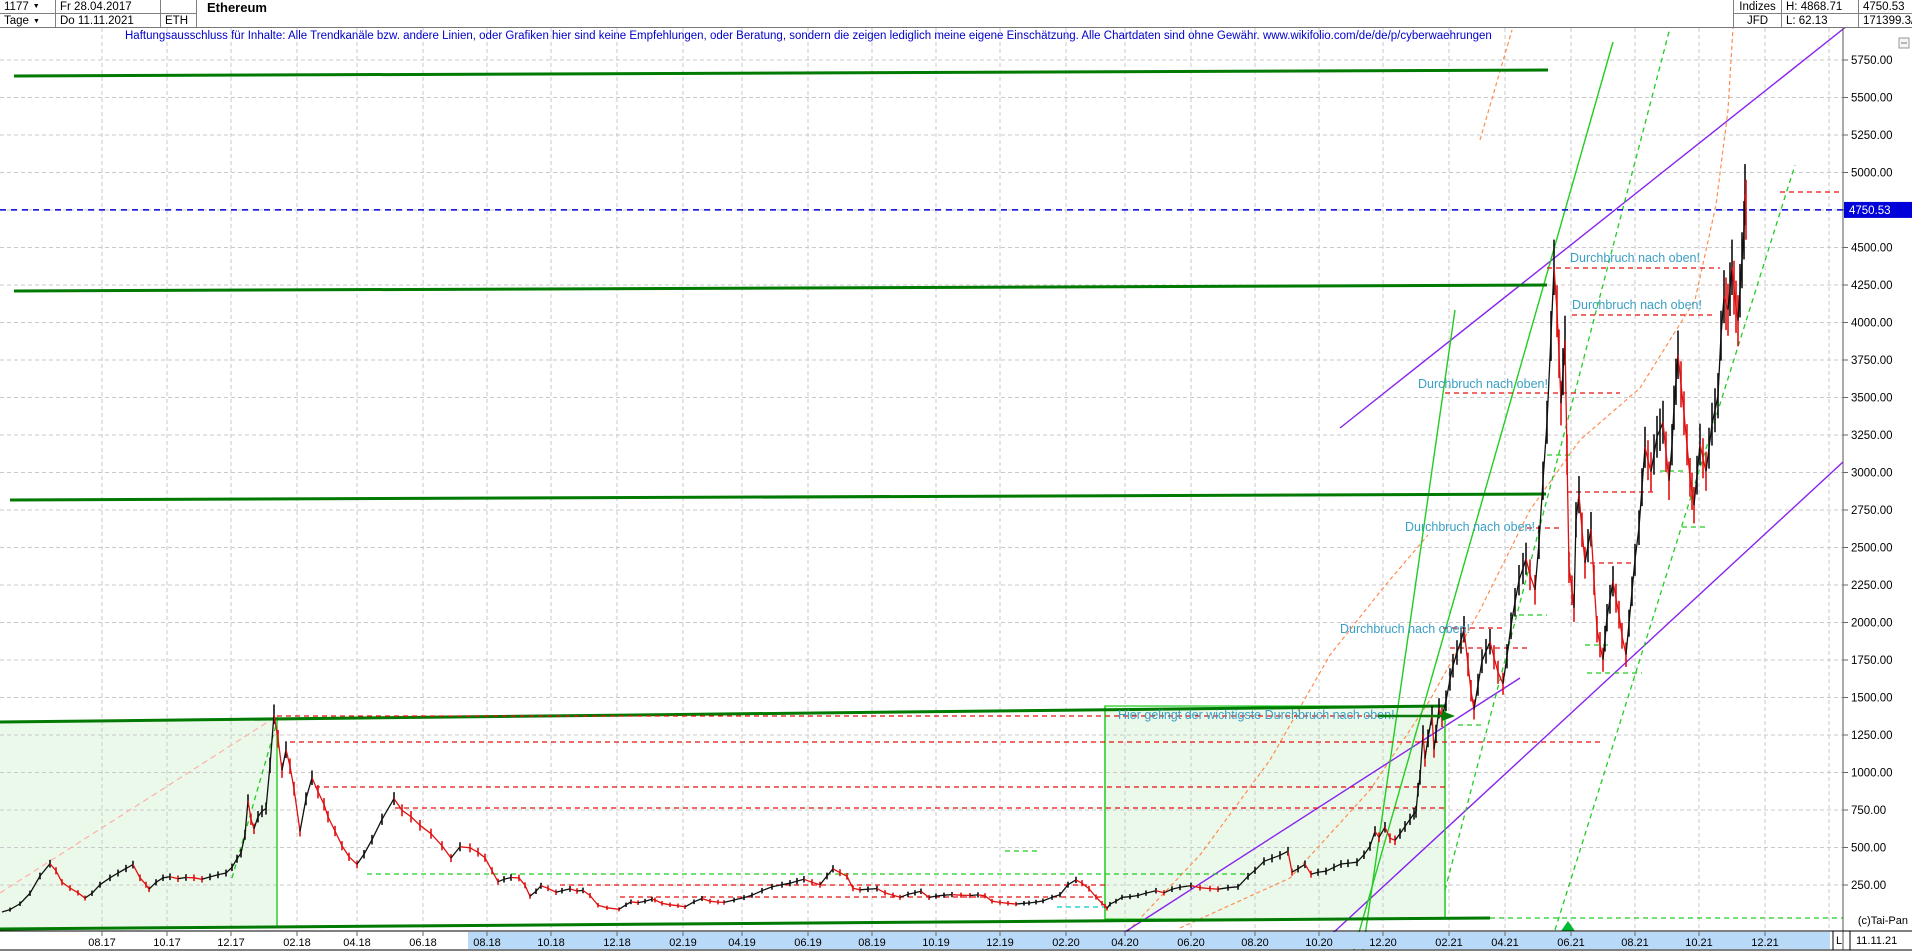 The width and height of the screenshot is (1912, 952). What do you see at coordinates (1872, 699) in the screenshot?
I see `price-axis-label: 1500.00` at bounding box center [1872, 699].